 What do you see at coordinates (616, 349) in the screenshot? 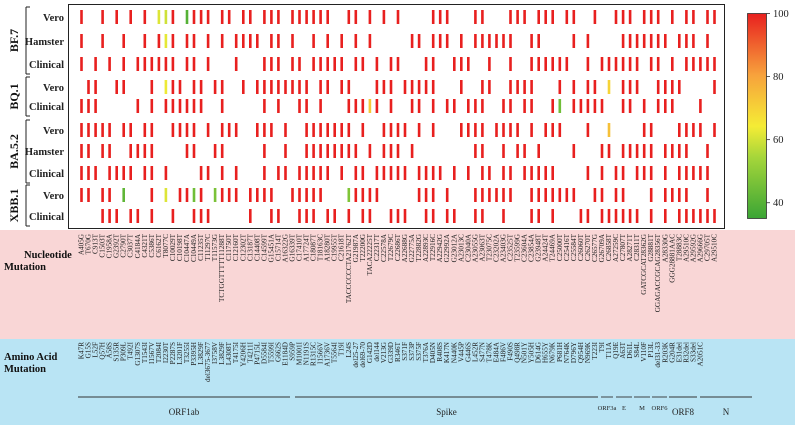
I see `aa-mutation-label: Q19E` at bounding box center [616, 349].